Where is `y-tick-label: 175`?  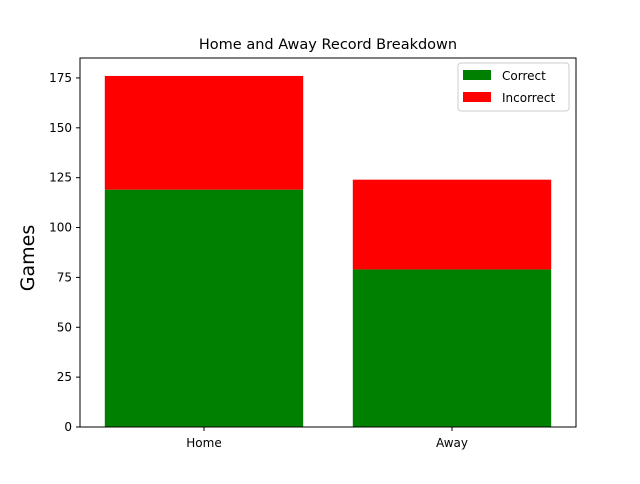 y-tick-label: 175 is located at coordinates (60, 78).